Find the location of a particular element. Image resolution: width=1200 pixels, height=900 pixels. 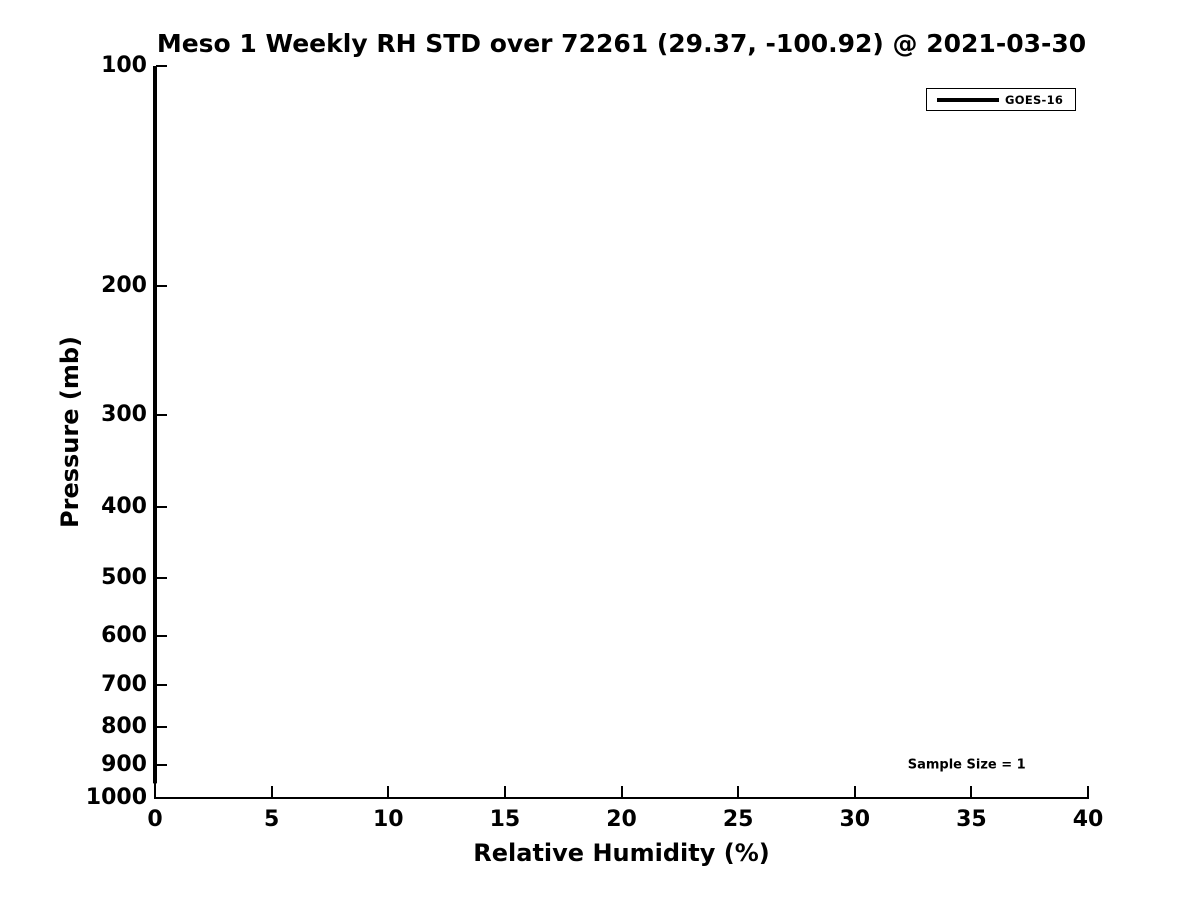

y-tick-label: 600 is located at coordinates (124, 635).